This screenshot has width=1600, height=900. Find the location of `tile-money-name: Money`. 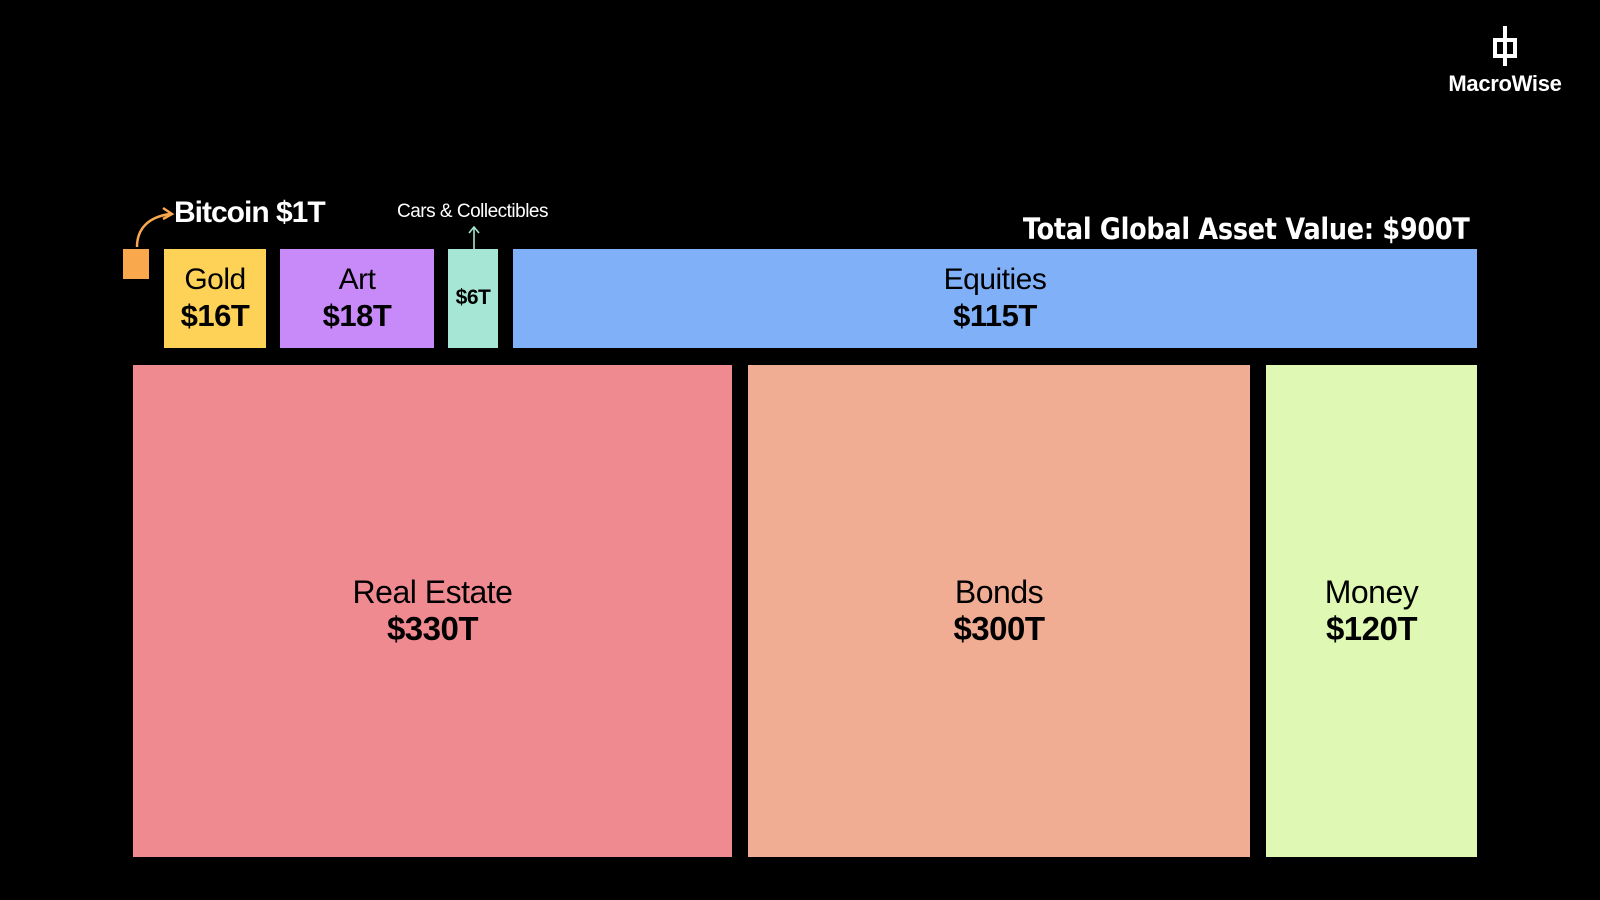

tile-money-name: Money is located at coordinates (1371, 591).